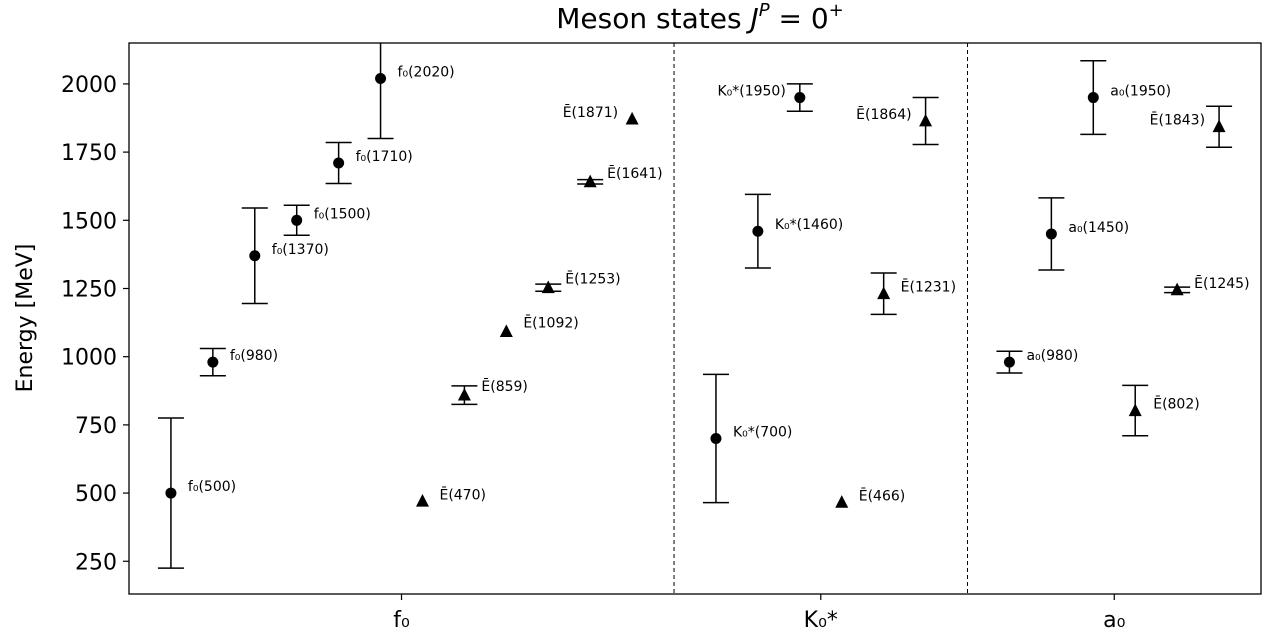 The width and height of the screenshot is (1276, 643). I want to click on chart-title: Meson states JP = 0+, so click(699, 17).